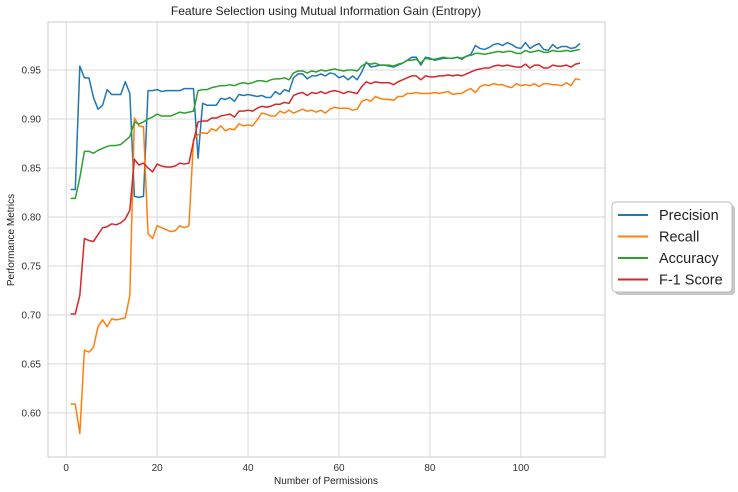  What do you see at coordinates (32, 243) in the screenshot?
I see `y-tick-labels: 0.60 0.65 0.70 0.75 0.80 0.85 0.90 0.95` at bounding box center [32, 243].